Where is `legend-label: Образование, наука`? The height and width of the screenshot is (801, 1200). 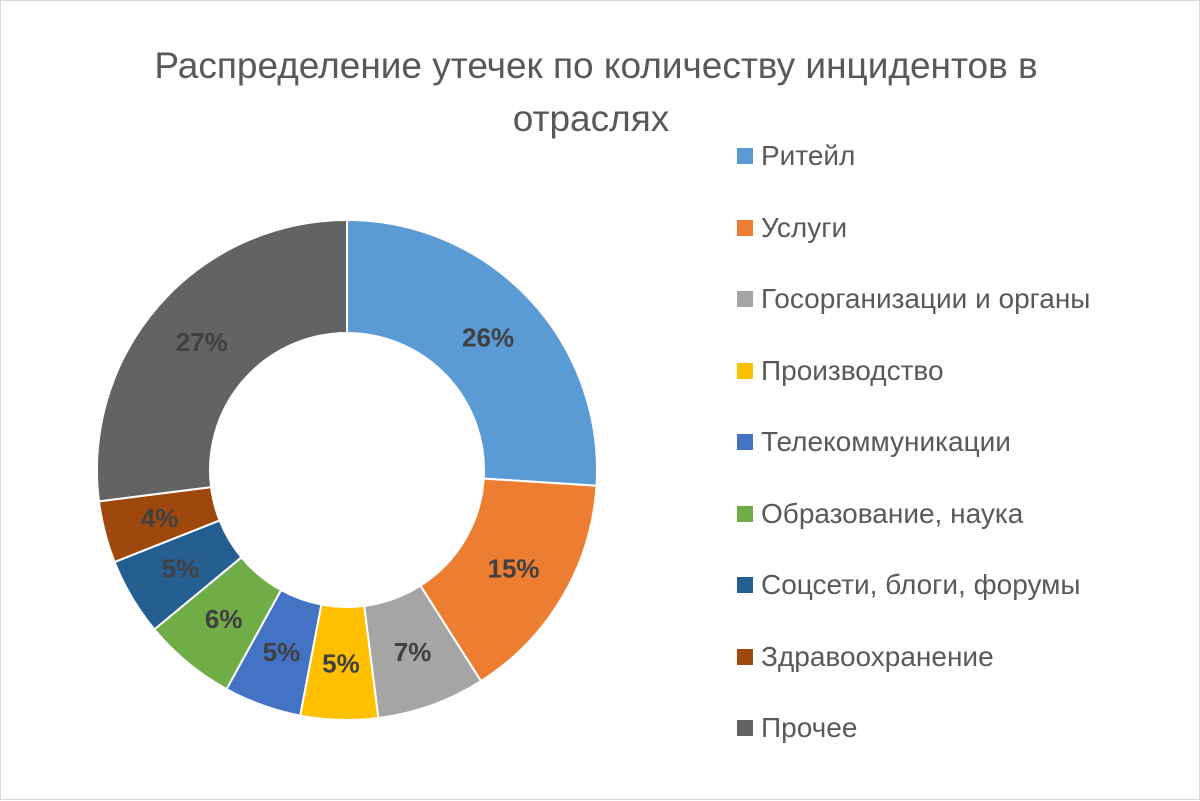
legend-label: Образование, наука is located at coordinates (892, 513).